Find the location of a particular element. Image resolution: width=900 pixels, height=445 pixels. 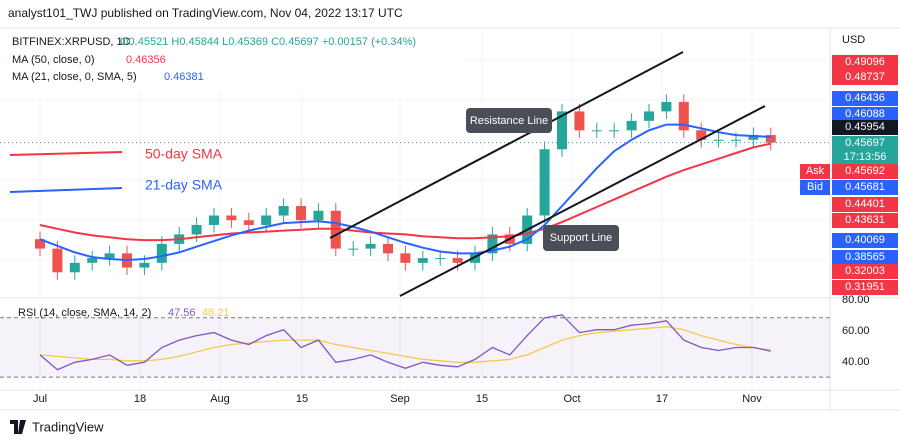

price-label: 0.46436 is located at coordinates (865, 98).